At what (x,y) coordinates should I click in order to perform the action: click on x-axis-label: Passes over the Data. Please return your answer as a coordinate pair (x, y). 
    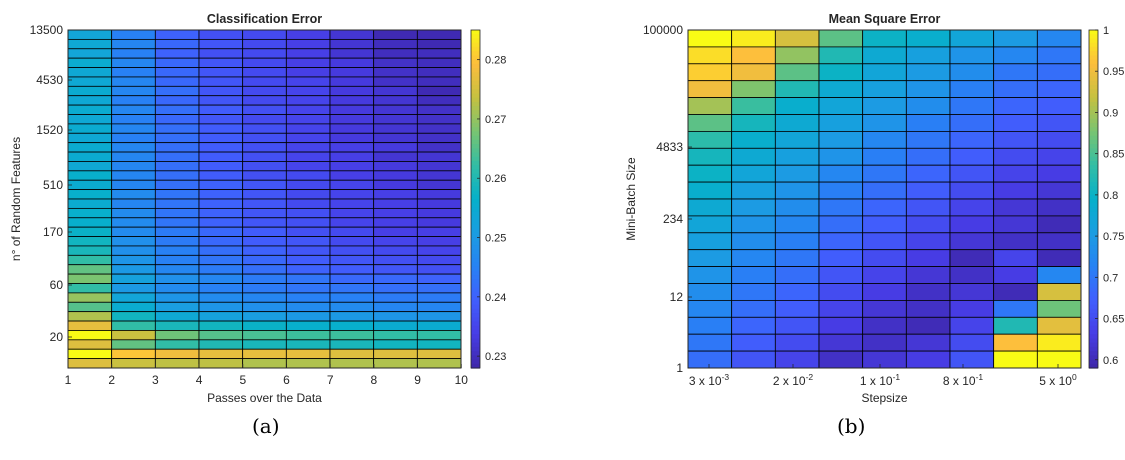
    Looking at the image, I should click on (264, 398).